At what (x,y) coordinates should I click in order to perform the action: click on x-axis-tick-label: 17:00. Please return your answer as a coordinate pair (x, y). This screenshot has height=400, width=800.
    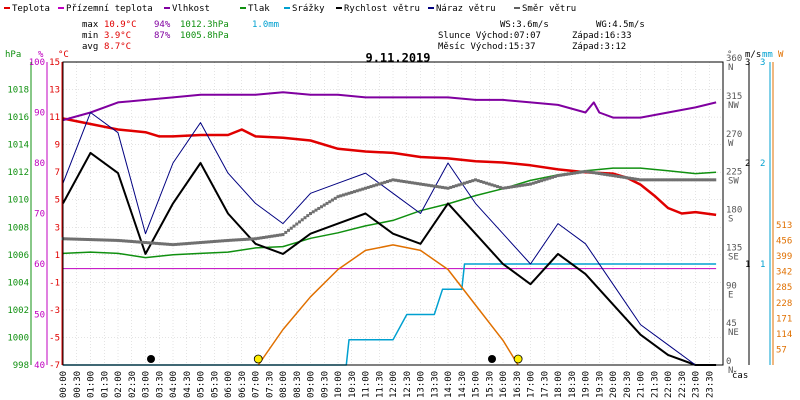
    Looking at the image, I should click on (532, 384).